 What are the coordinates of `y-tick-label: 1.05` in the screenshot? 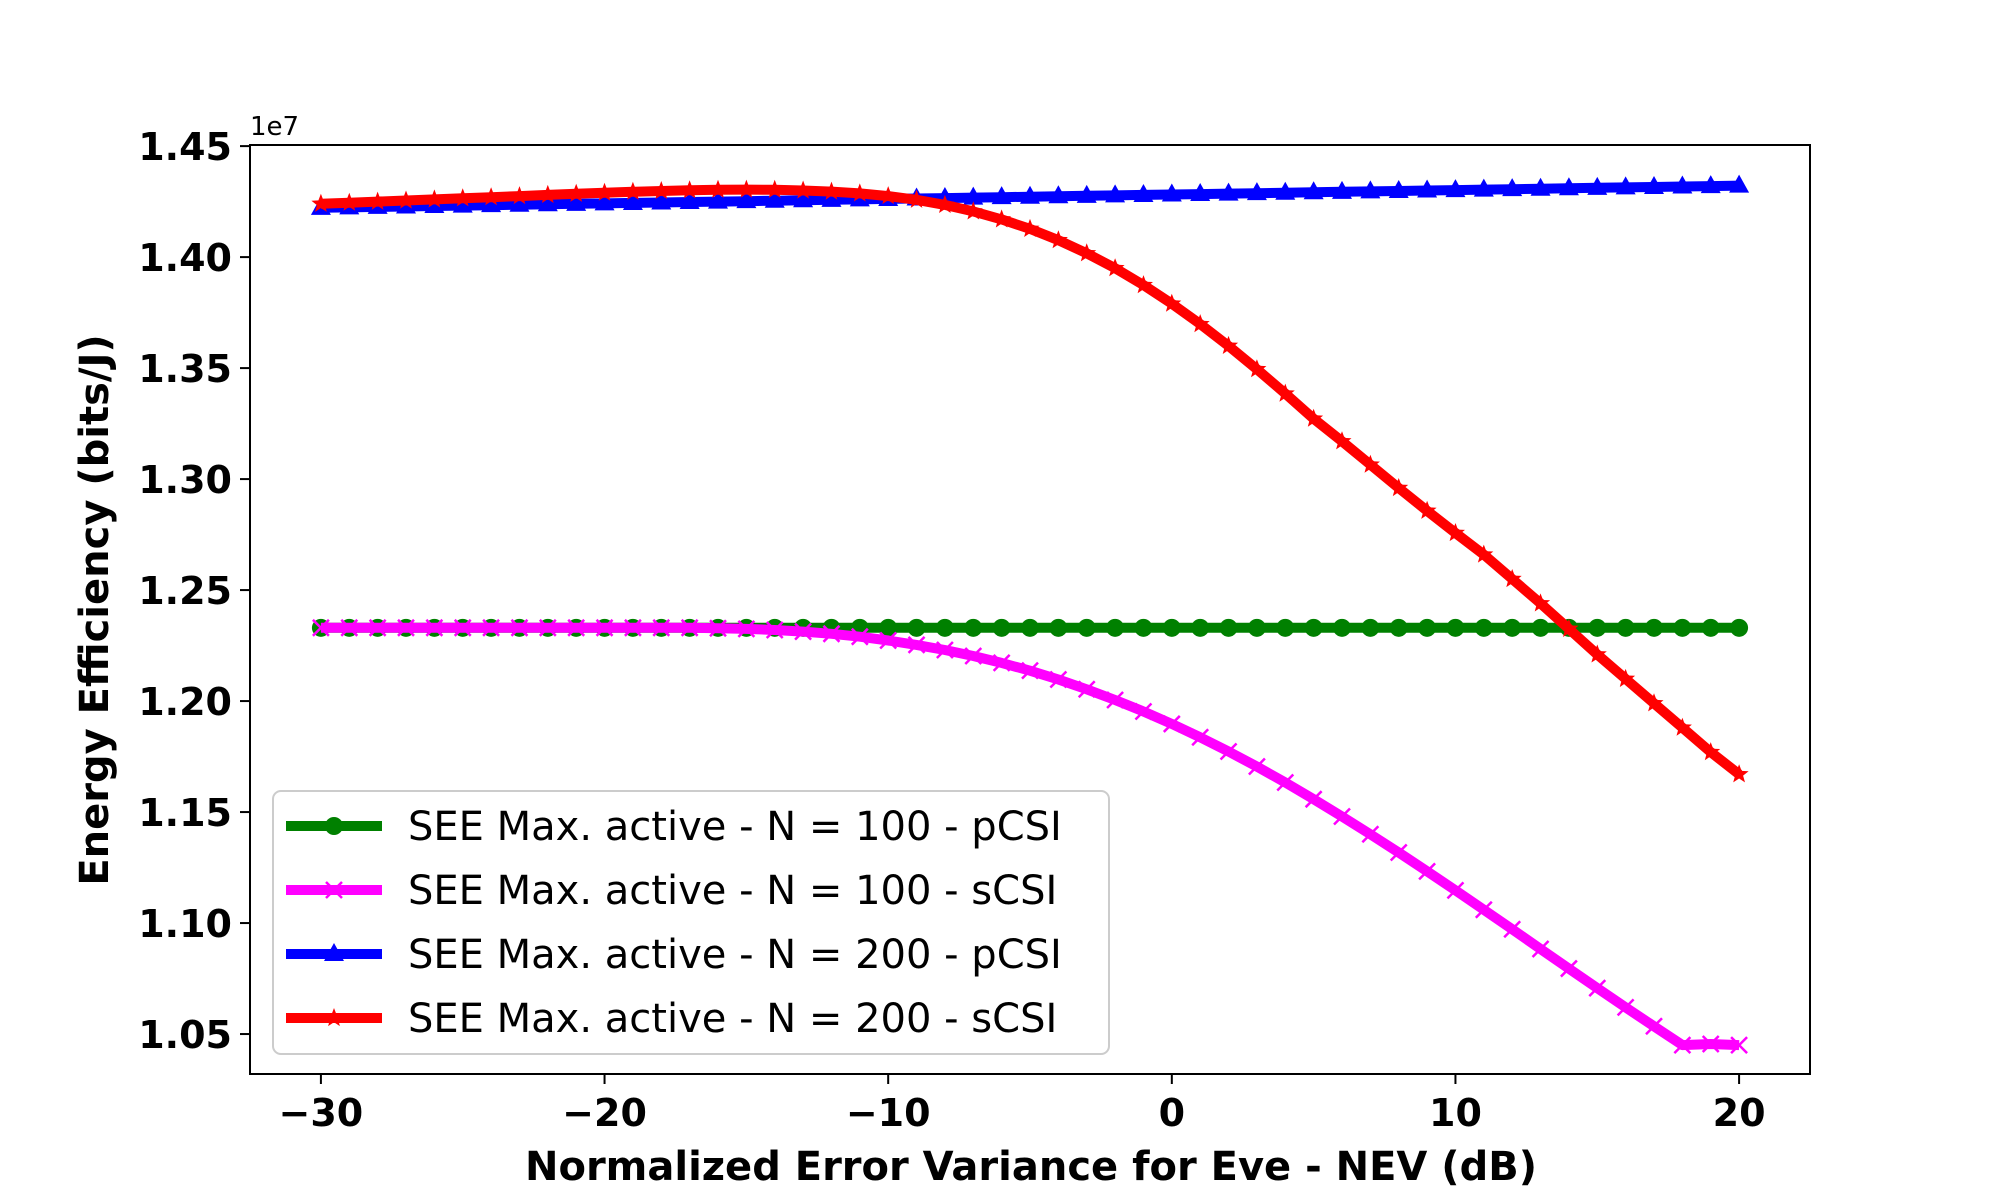 It's located at (185, 1035).